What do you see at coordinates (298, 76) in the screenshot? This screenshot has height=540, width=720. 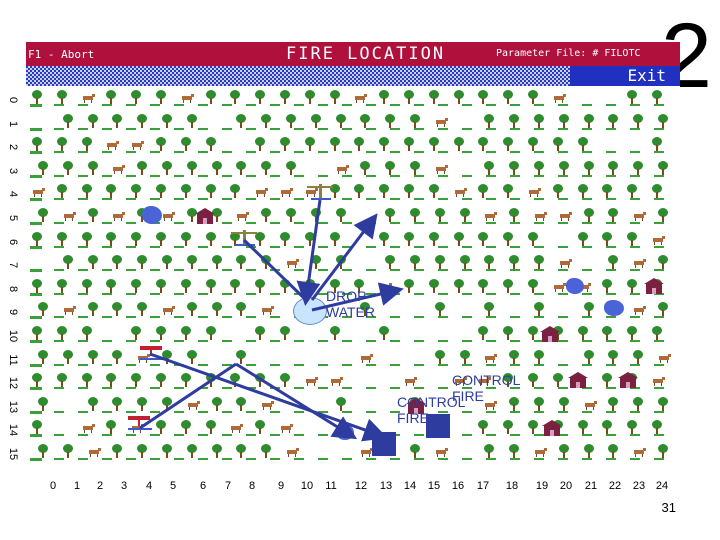 I see `menu-strip` at bounding box center [298, 76].